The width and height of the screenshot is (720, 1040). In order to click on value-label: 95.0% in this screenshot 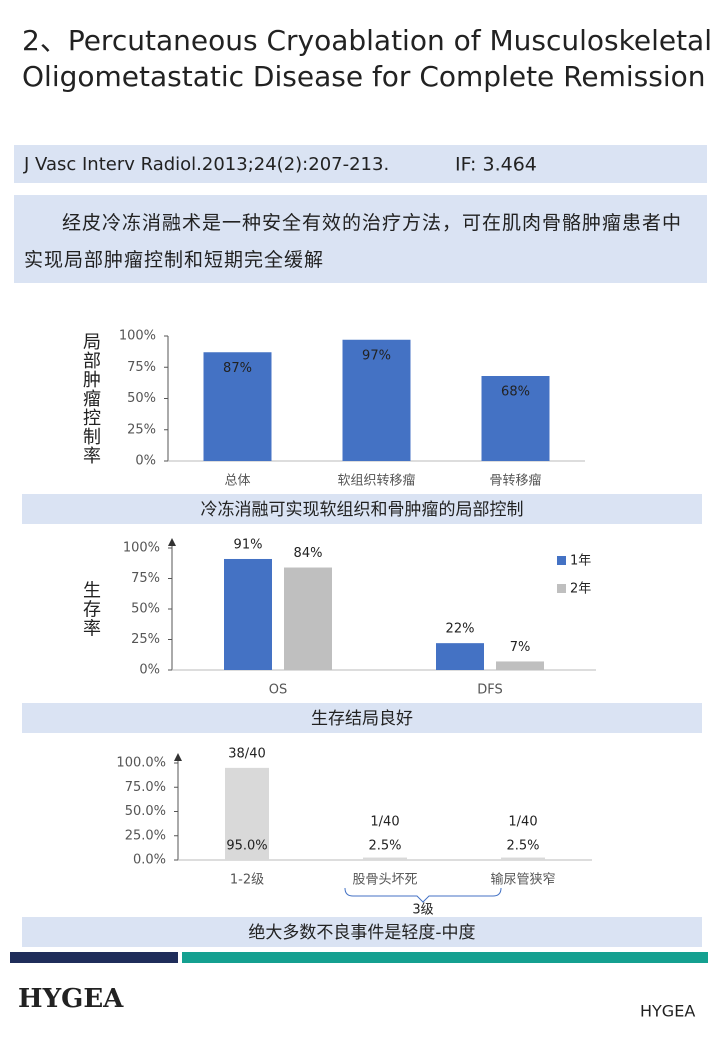, I will do `click(246, 846)`.